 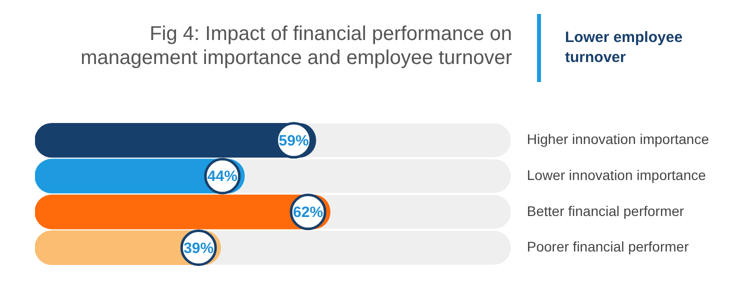 I want to click on chart-title: Fig 4: Impact of financial performance on management importance and employee turnover, so click(x=296, y=46).